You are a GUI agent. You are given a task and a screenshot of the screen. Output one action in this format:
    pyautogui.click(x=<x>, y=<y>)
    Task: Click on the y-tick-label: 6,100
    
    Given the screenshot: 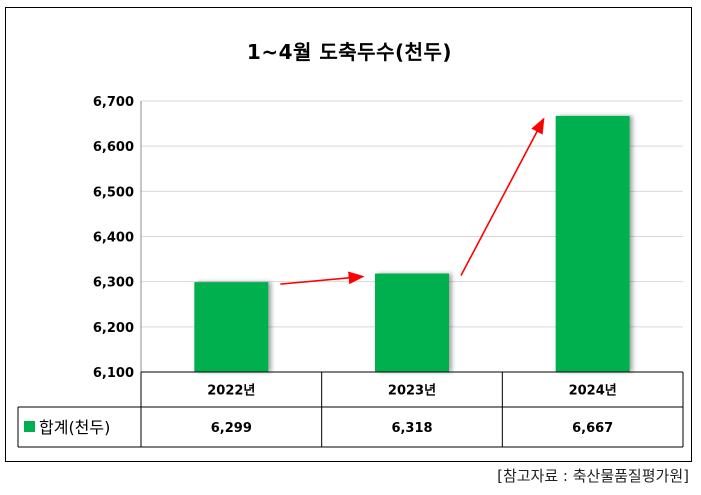 What is the action you would take?
    pyautogui.click(x=113, y=373)
    